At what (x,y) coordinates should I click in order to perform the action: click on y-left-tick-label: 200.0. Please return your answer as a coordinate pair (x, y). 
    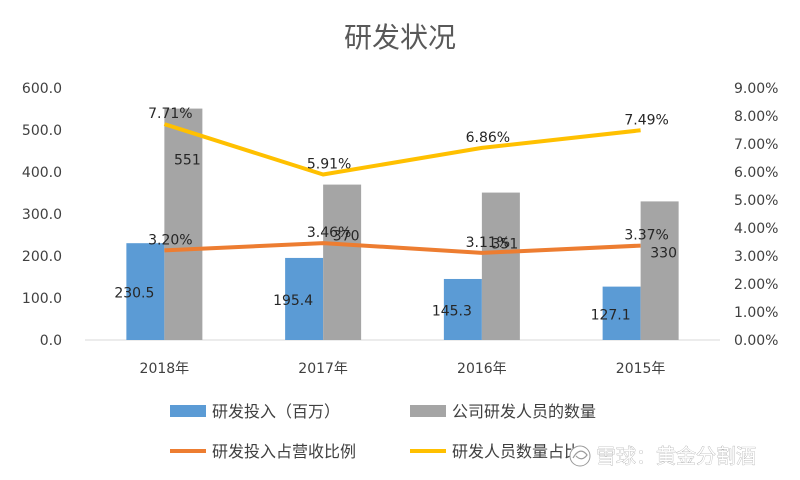
    Looking at the image, I should click on (42, 257).